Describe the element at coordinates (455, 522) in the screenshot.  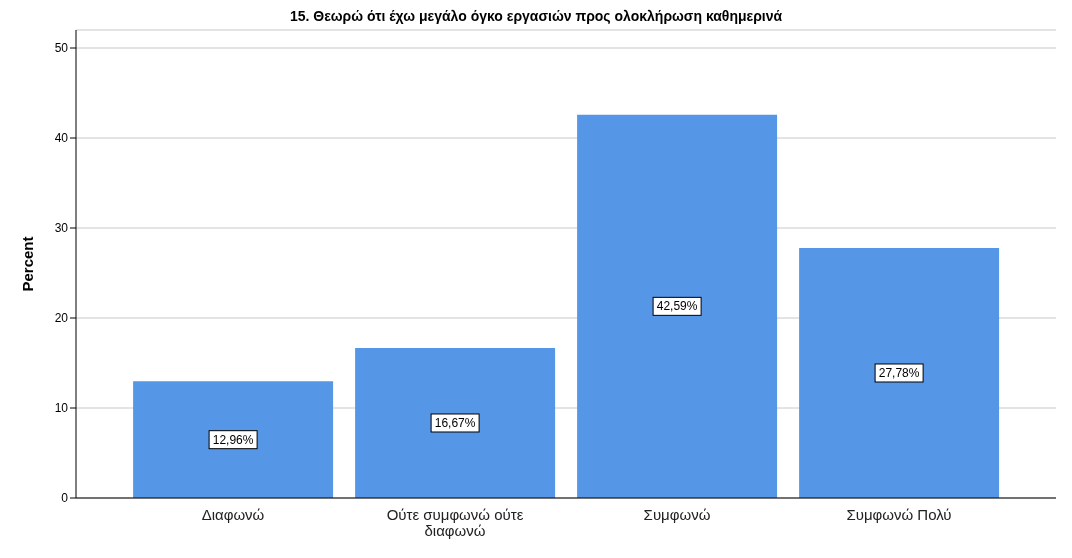
I see `x-tick-label: Ούτε συμφωνώ ούτε διαφωνώ` at that location.